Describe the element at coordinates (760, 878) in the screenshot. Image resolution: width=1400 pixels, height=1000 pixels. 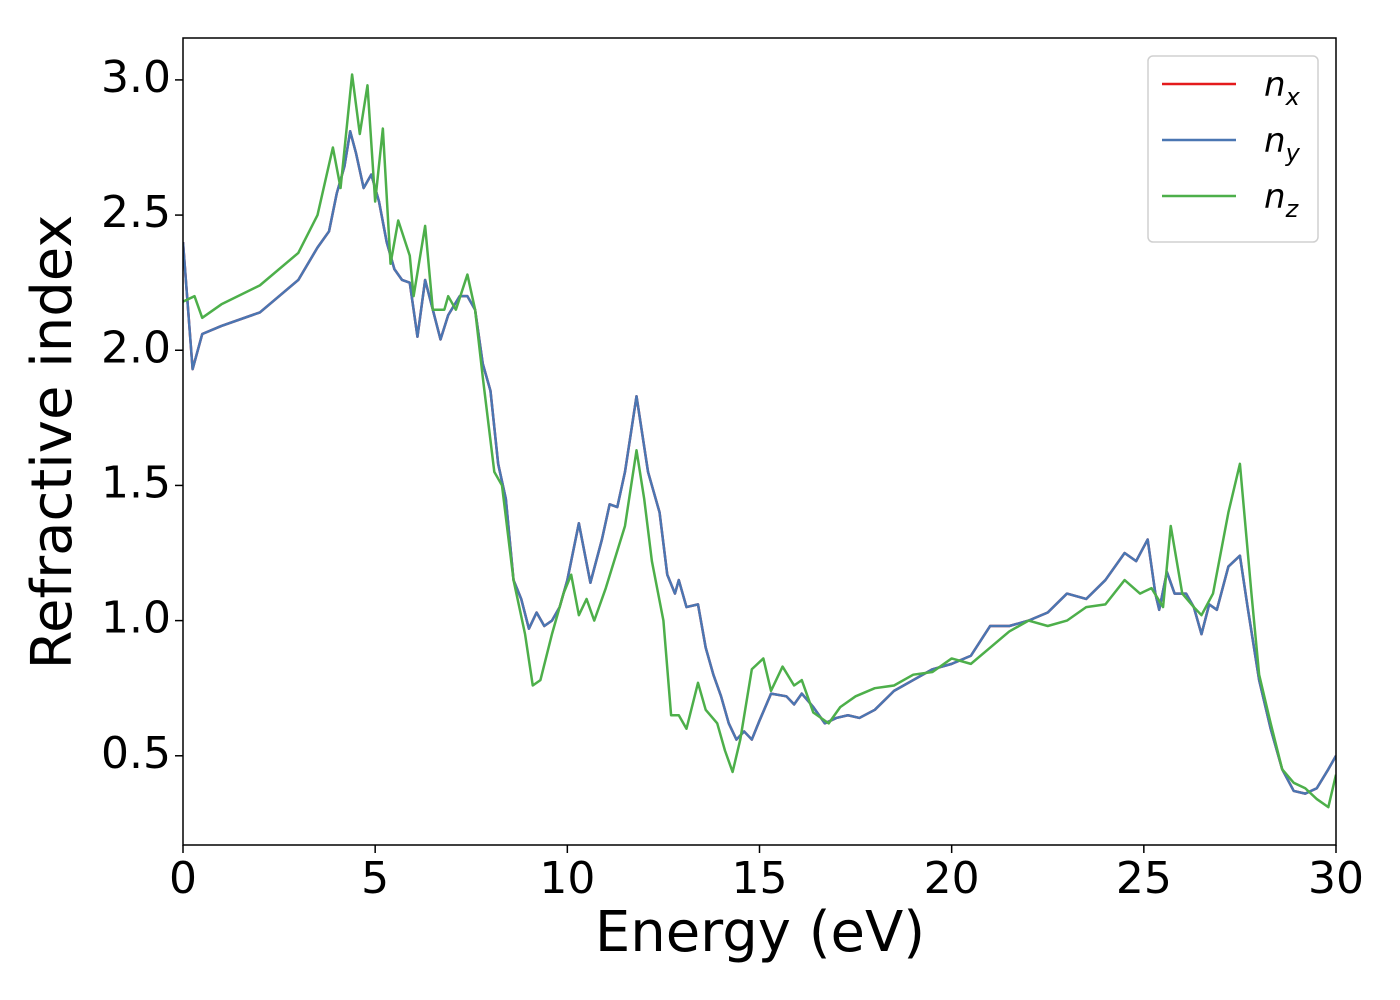
I see `x-tick-label: 15` at that location.